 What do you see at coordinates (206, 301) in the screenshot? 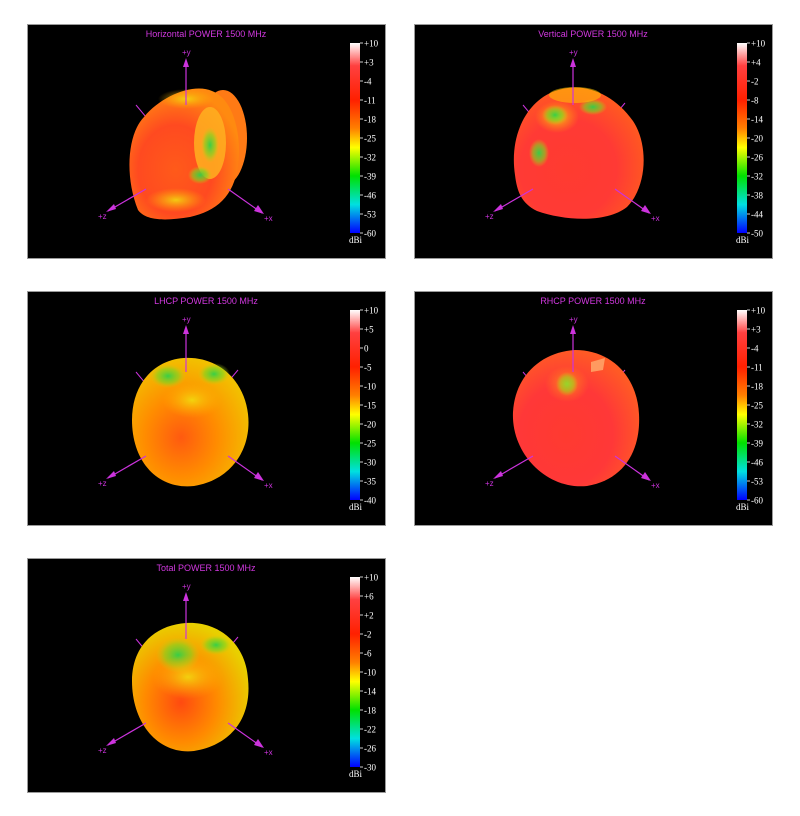
I see `panel-title: LHCP POWER 1500 MHz` at bounding box center [206, 301].